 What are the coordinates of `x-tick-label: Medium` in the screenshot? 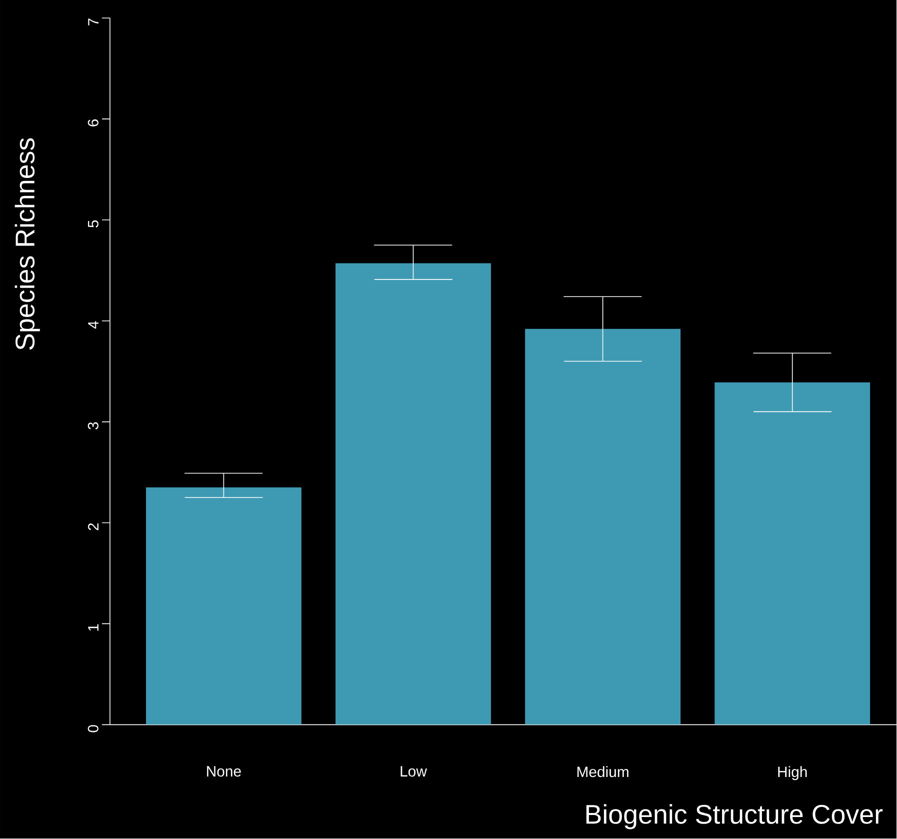 It's located at (602, 772).